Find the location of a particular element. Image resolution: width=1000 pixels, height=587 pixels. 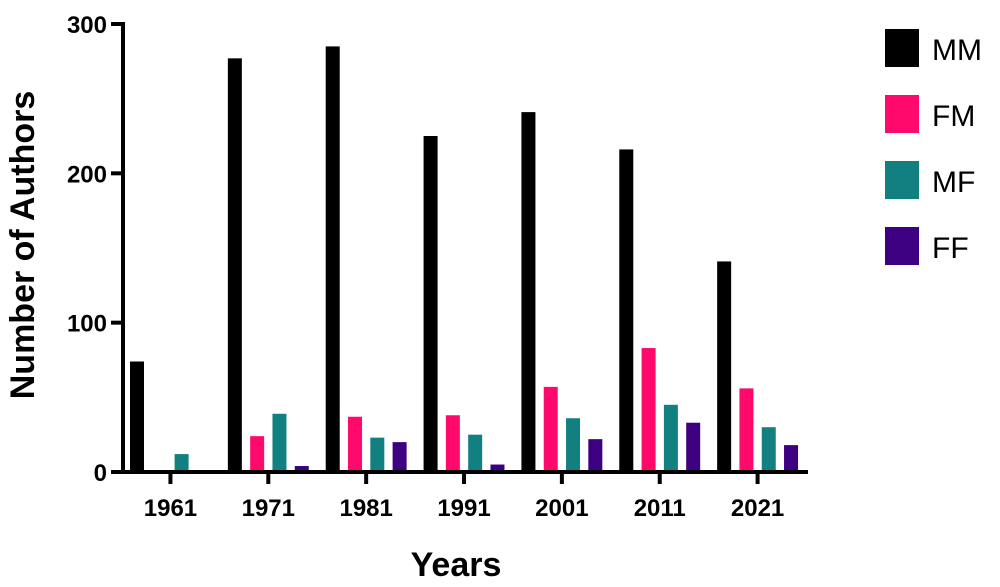

bar-fm-1971 is located at coordinates (257, 454).